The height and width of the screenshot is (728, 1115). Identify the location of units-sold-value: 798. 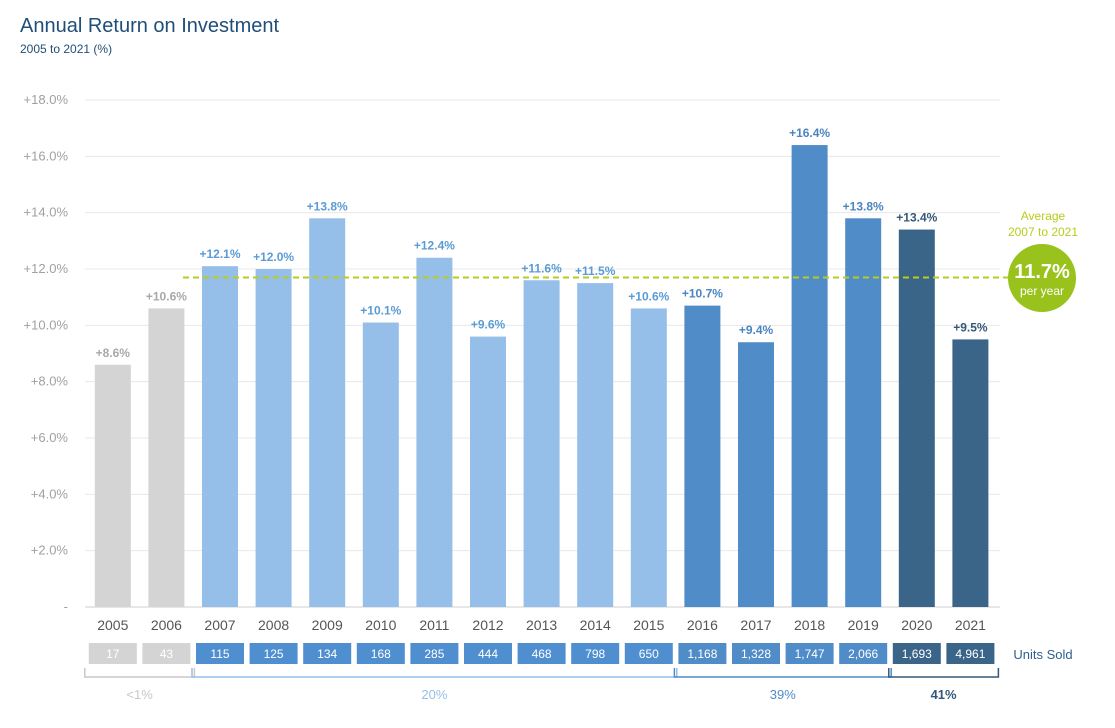
(595, 654).